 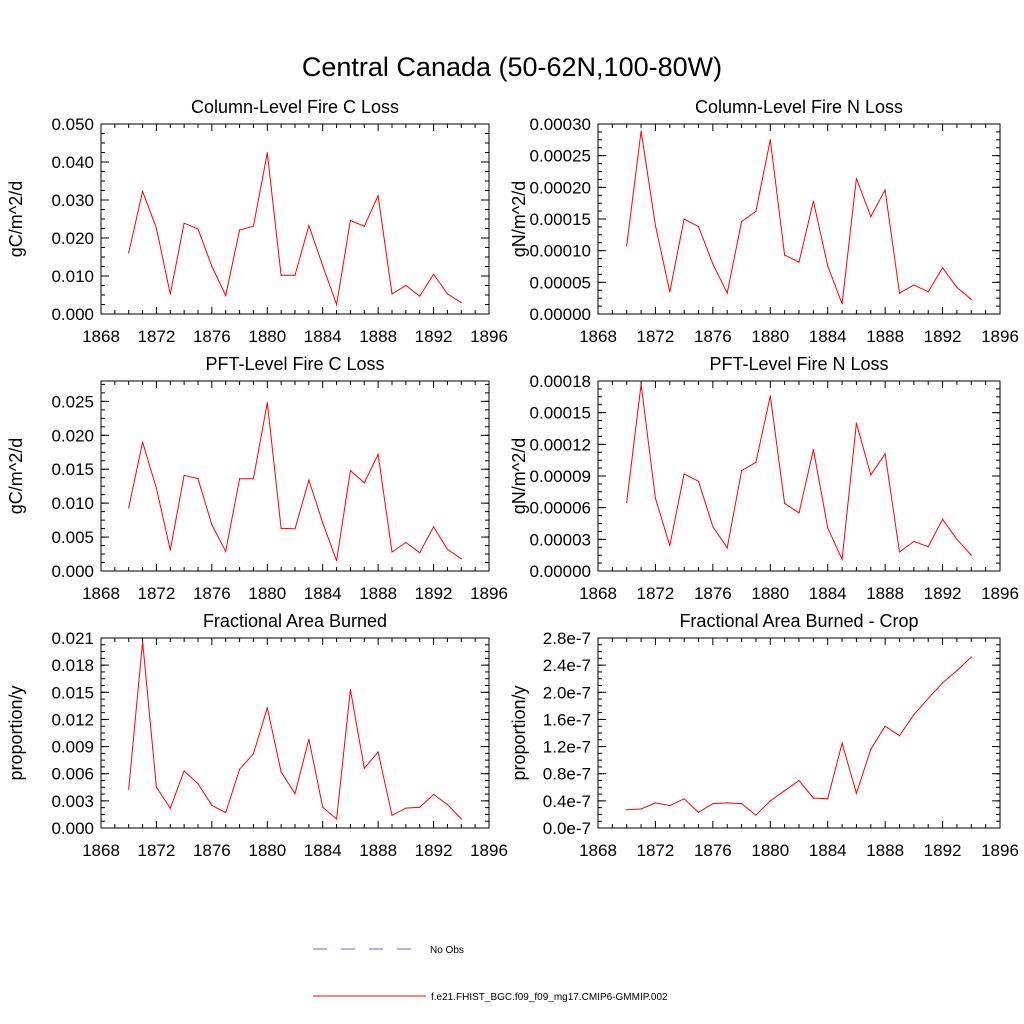 What do you see at coordinates (295, 730) in the screenshot?
I see `series-line` at bounding box center [295, 730].